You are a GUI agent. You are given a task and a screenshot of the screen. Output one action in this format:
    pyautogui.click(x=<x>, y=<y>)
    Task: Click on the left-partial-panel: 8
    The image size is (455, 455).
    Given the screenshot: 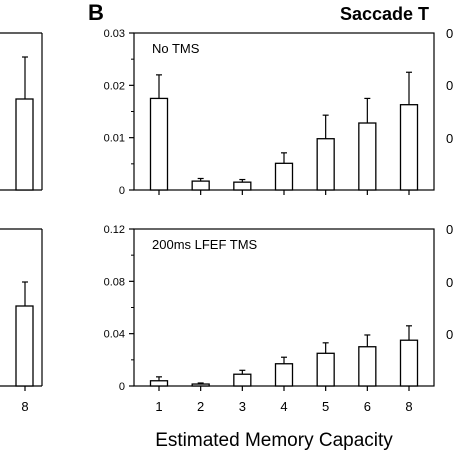 What is the action you would take?
    pyautogui.click(x=21, y=223)
    